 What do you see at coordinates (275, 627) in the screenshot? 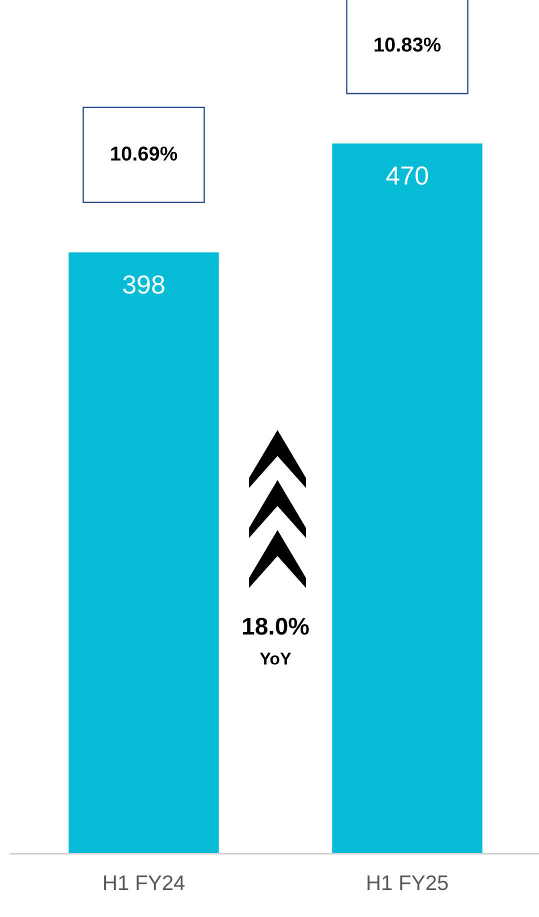
I see `annotation: 18.0%` at bounding box center [275, 627].